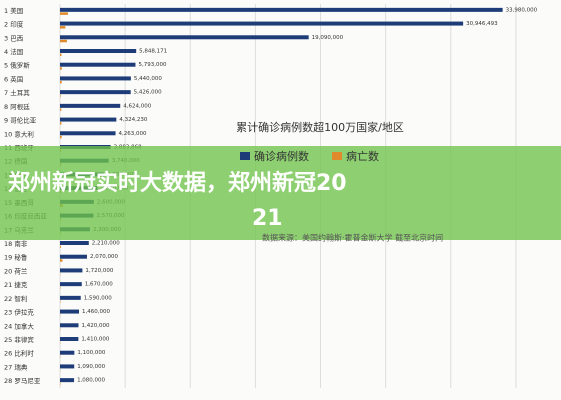 Image resolution: width=561 pixels, height=400 pixels. Describe the element at coordinates (14, 38) in the screenshot. I see `y-tick-label: 3 巴西` at that location.